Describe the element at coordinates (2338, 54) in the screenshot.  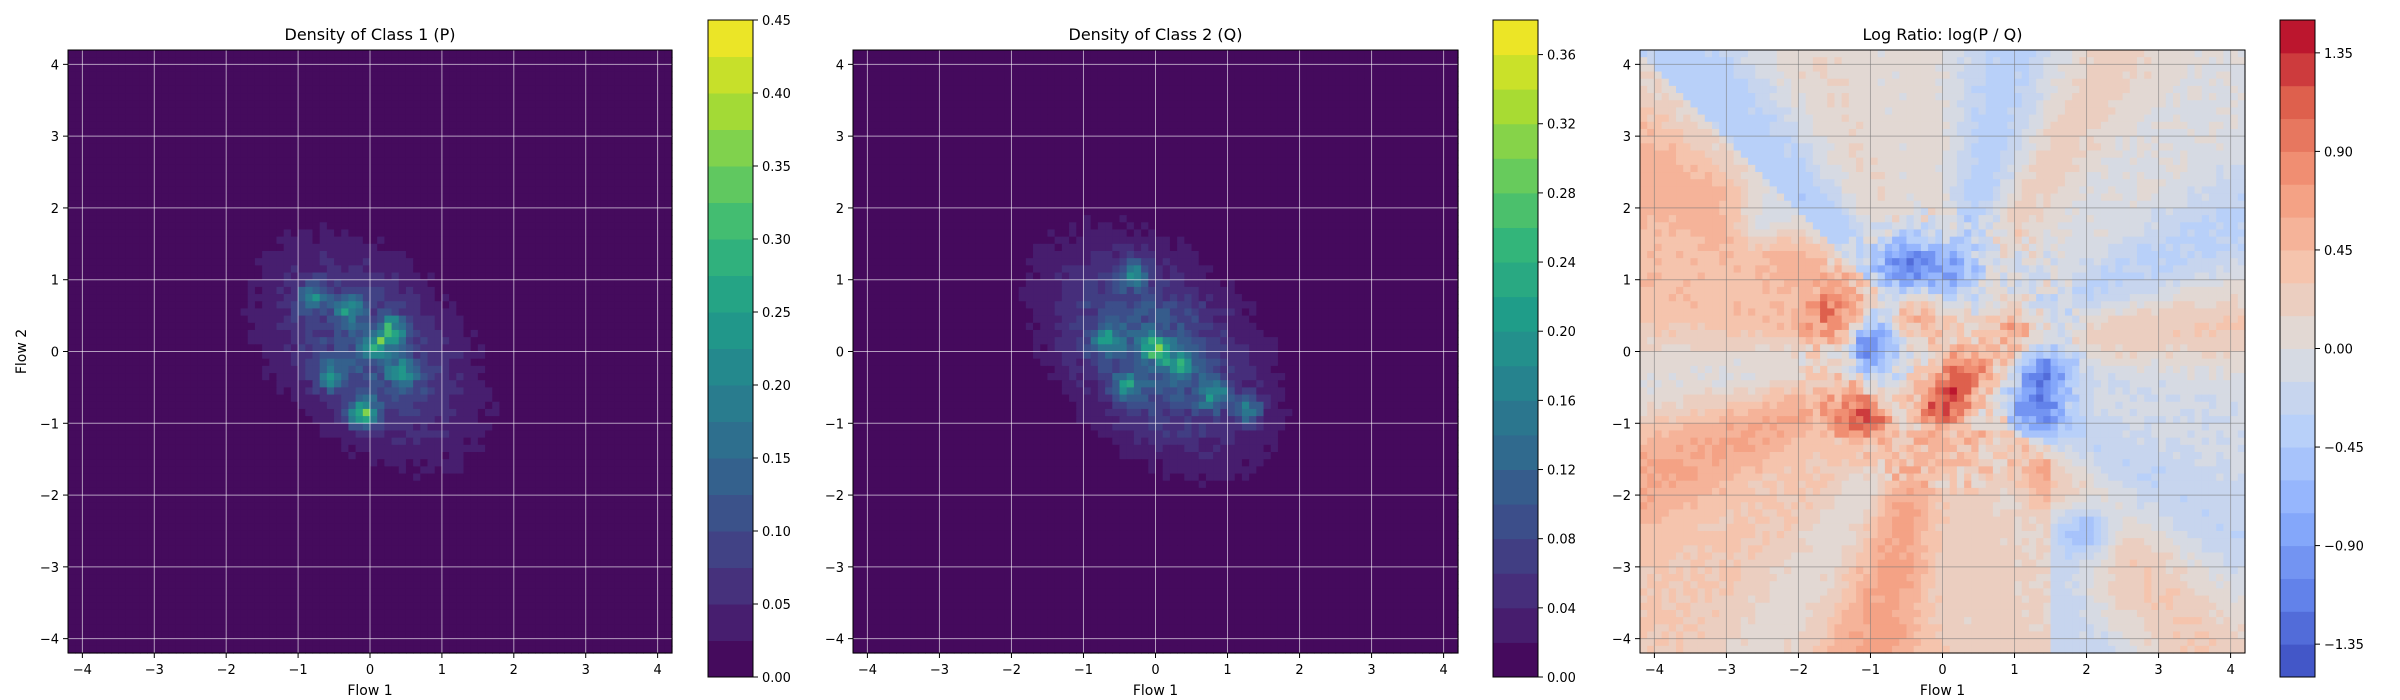
I see `colorbar-tick-label: 1.35` at that location.